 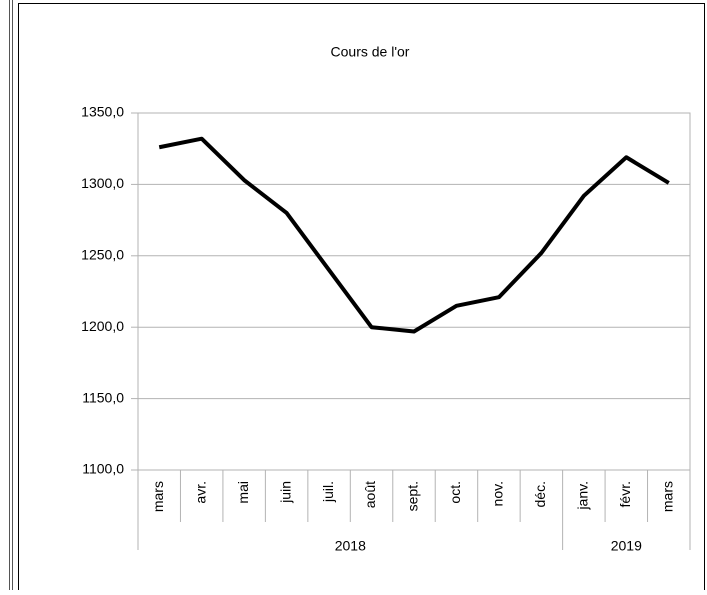 What do you see at coordinates (103, 469) in the screenshot?
I see `y-tick-label: 1100,0` at bounding box center [103, 469].